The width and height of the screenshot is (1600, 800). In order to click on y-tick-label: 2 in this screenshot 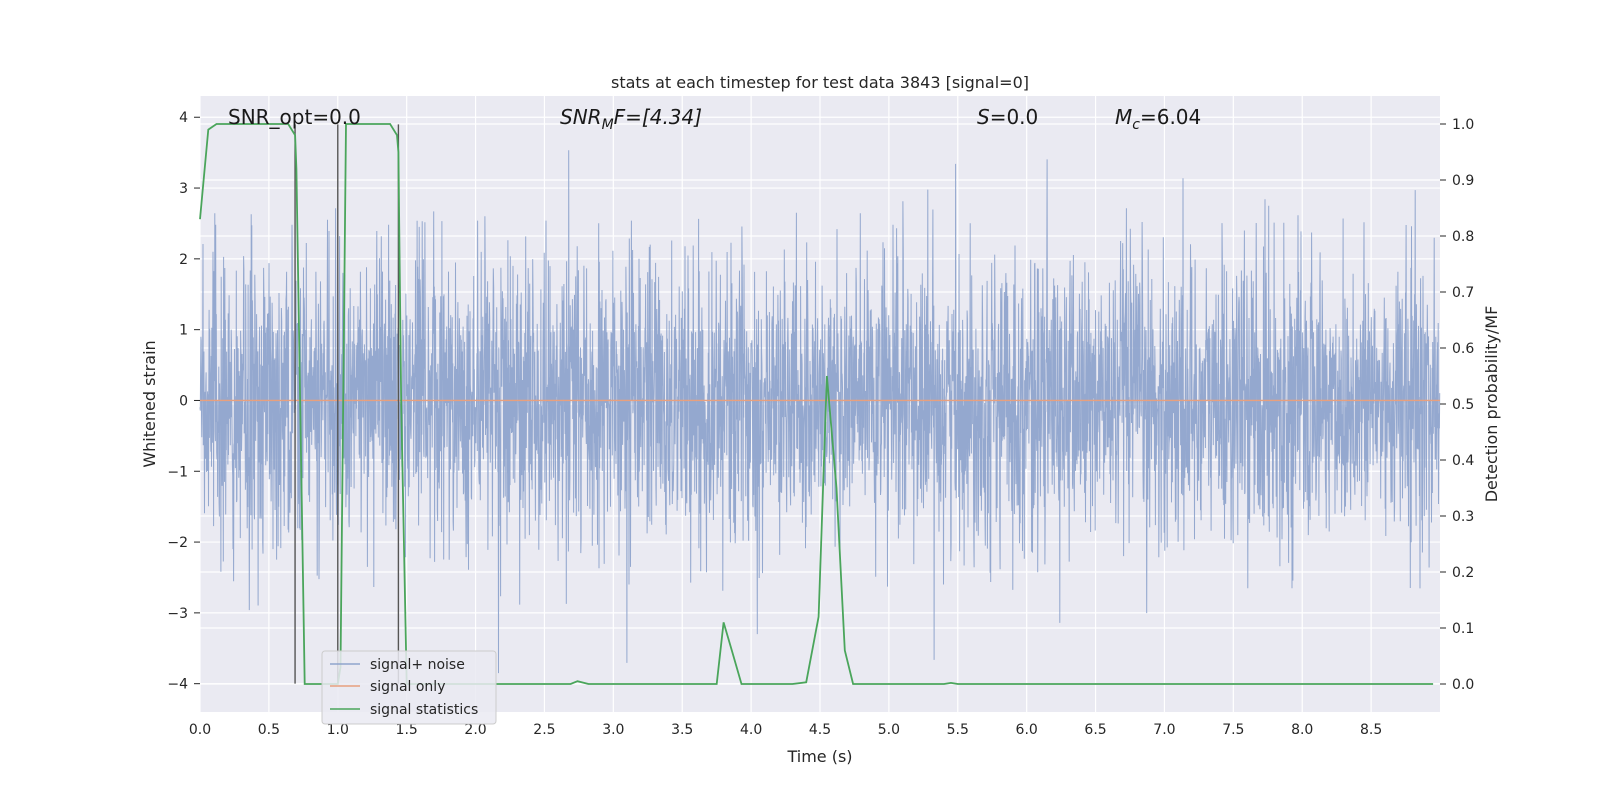, I will do `click(183, 260)`.